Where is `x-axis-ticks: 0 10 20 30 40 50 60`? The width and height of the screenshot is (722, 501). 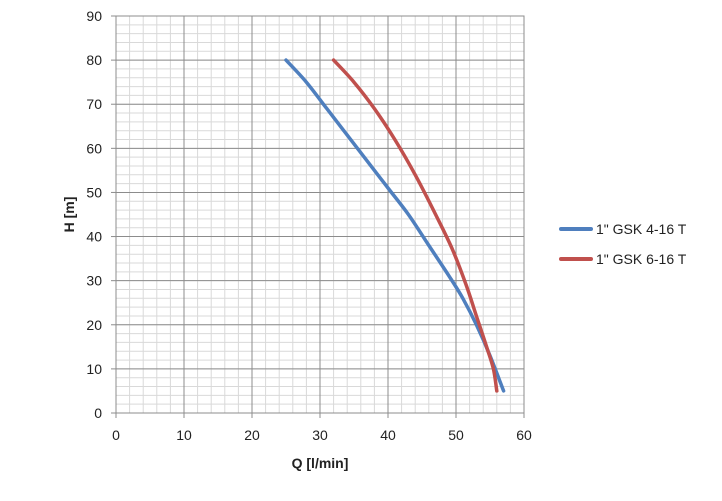 x-axis-ticks: 0 10 20 30 40 50 60 is located at coordinates (322, 428).